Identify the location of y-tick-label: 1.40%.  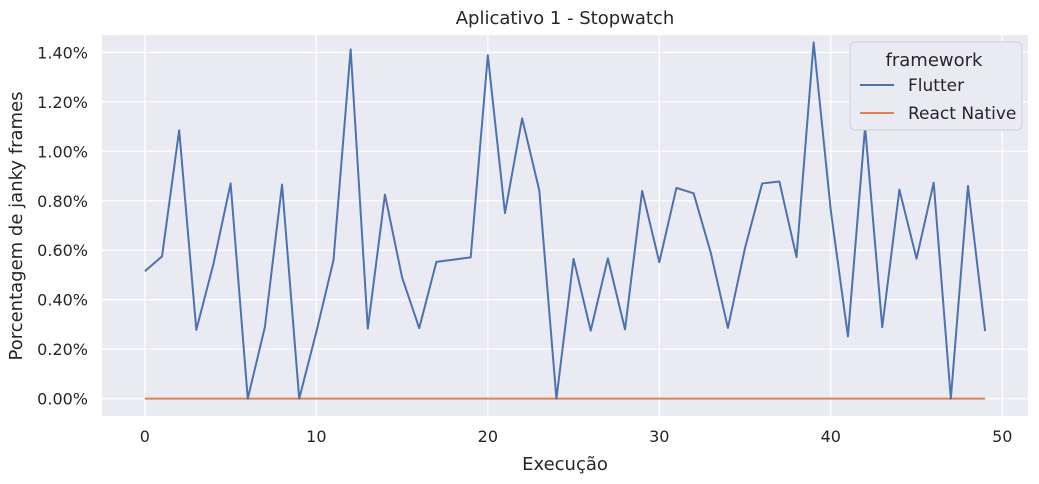
(62, 52).